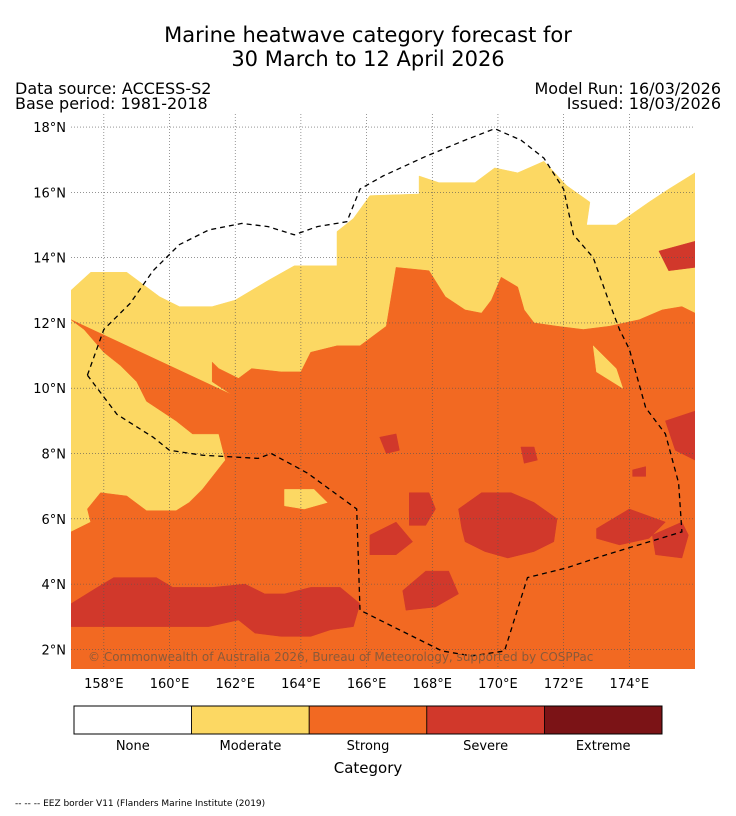 Image resolution: width=736 pixels, height=816 pixels. What do you see at coordinates (113, 88) in the screenshot?
I see `data-source-label: Data source: ACCESS-S2` at bounding box center [113, 88].